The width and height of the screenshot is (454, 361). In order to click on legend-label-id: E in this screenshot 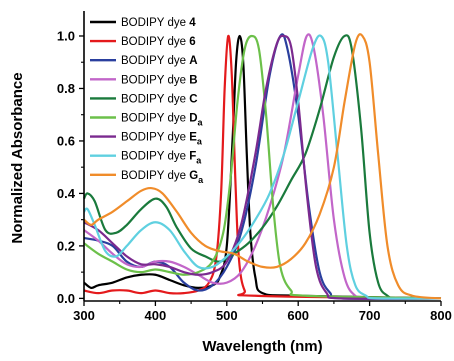, I will do `click(193, 138)`.